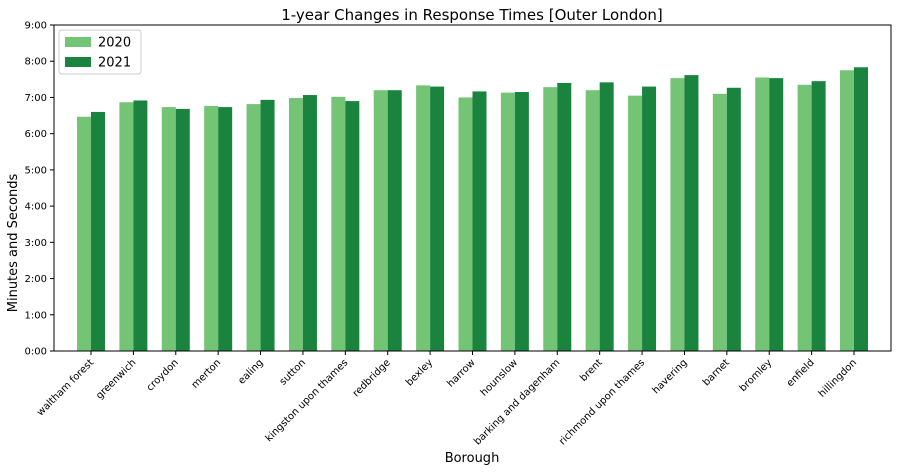 The width and height of the screenshot is (897, 476). Describe the element at coordinates (776, 215) in the screenshot. I see `bar-2021-bromley` at that location.